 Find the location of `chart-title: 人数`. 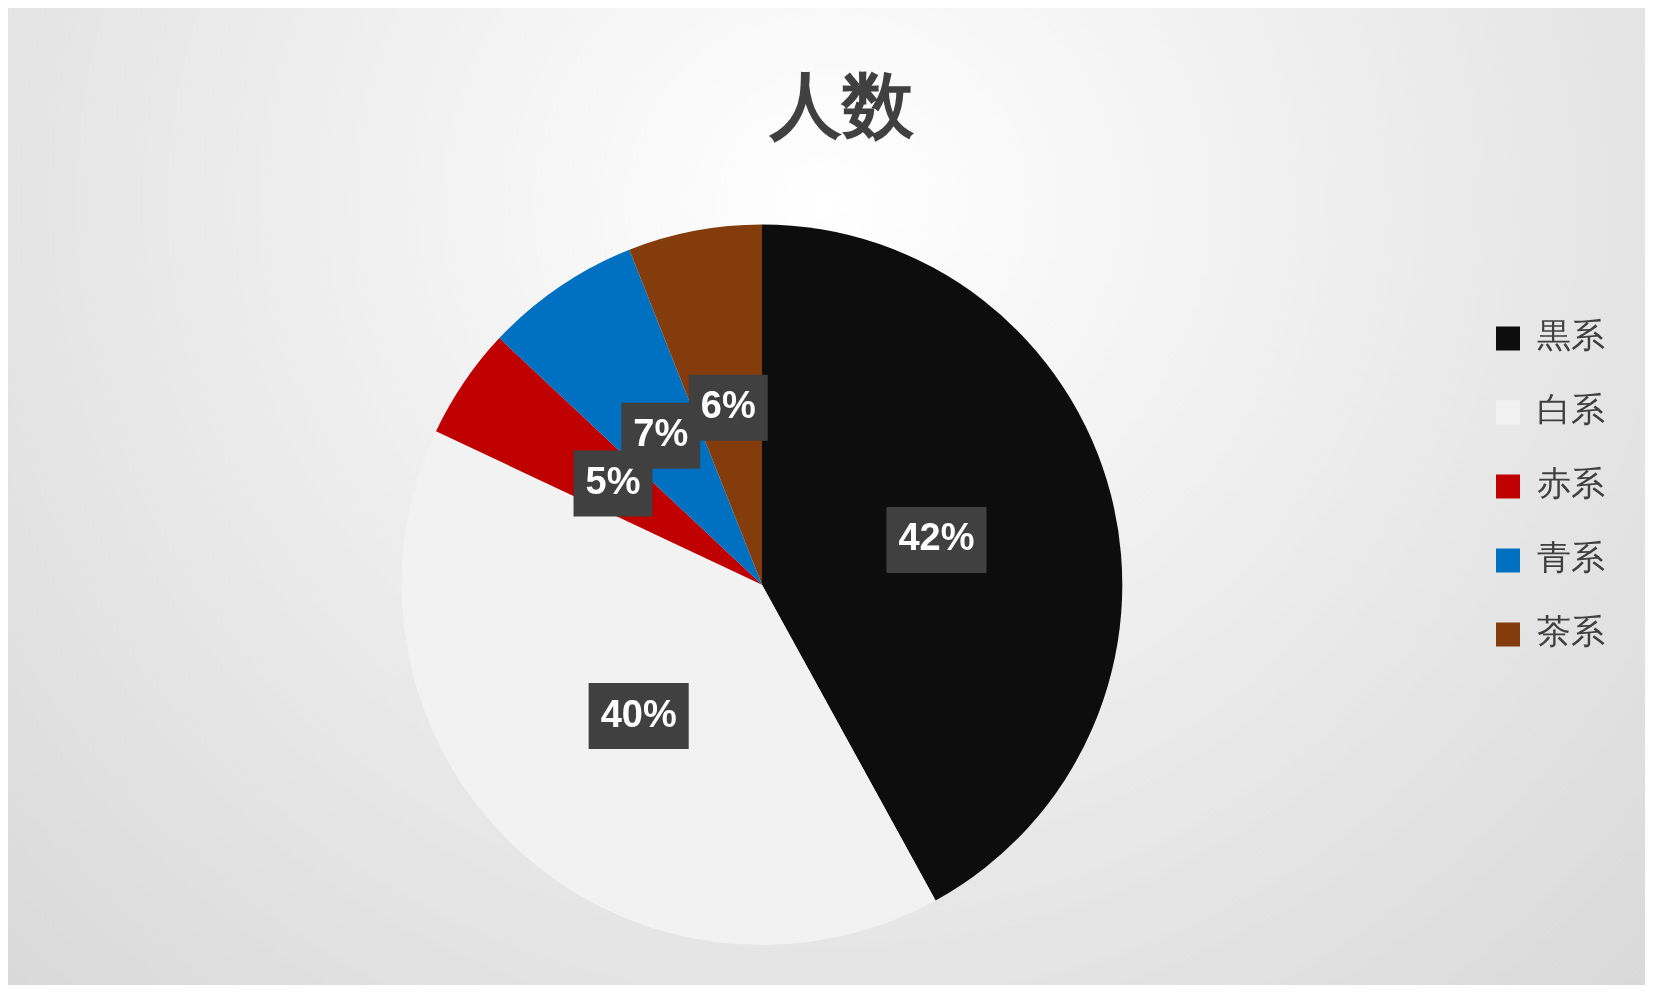

chart-title: 人数 is located at coordinates (841, 104).